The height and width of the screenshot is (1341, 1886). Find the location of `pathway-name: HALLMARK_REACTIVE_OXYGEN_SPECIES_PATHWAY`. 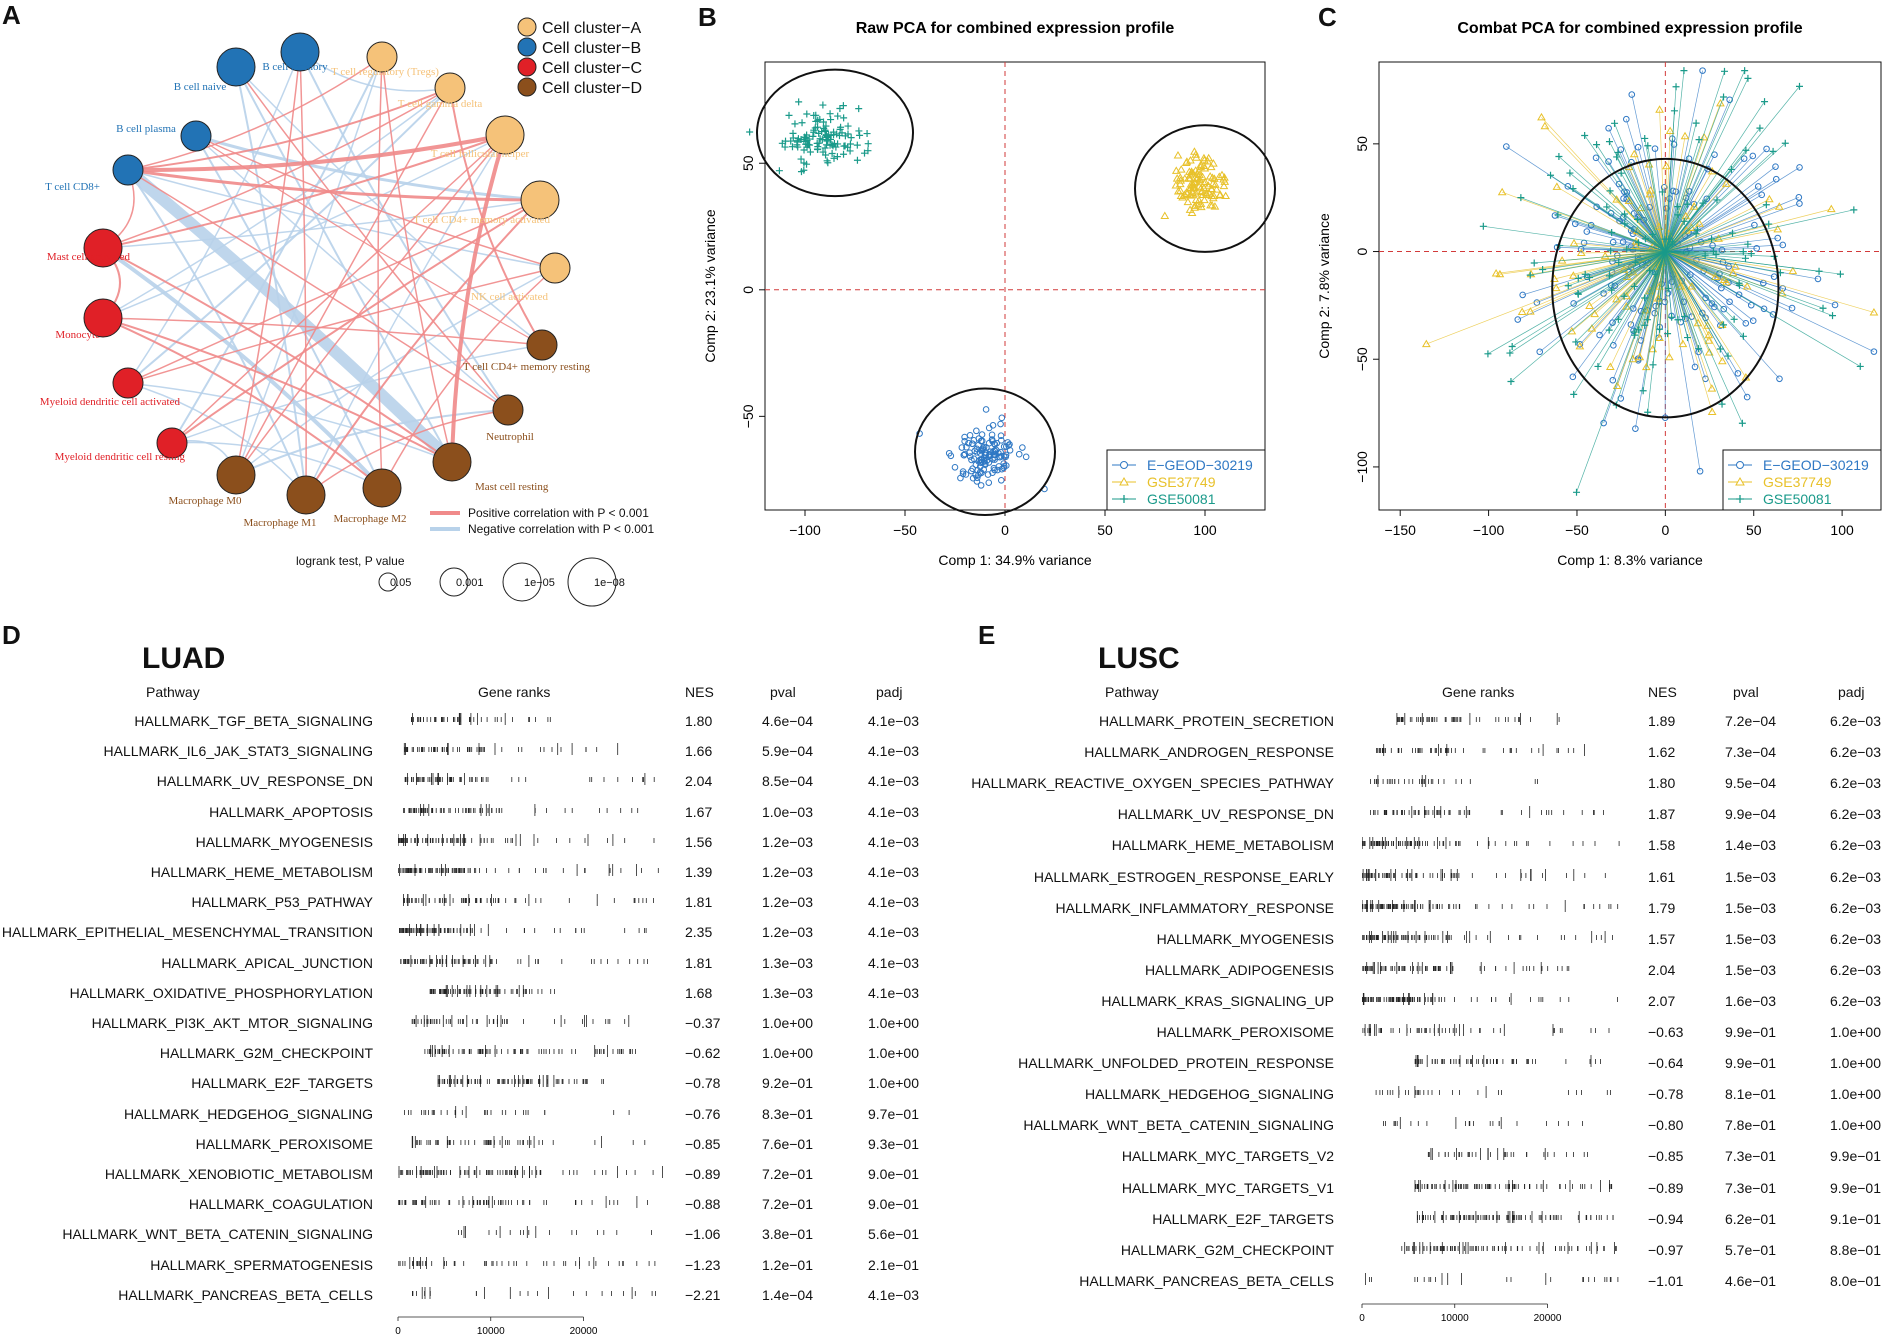

pathway-name: HALLMARK_REACTIVE_OXYGEN_SPECIES_PATHWAY is located at coordinates (1149, 783).